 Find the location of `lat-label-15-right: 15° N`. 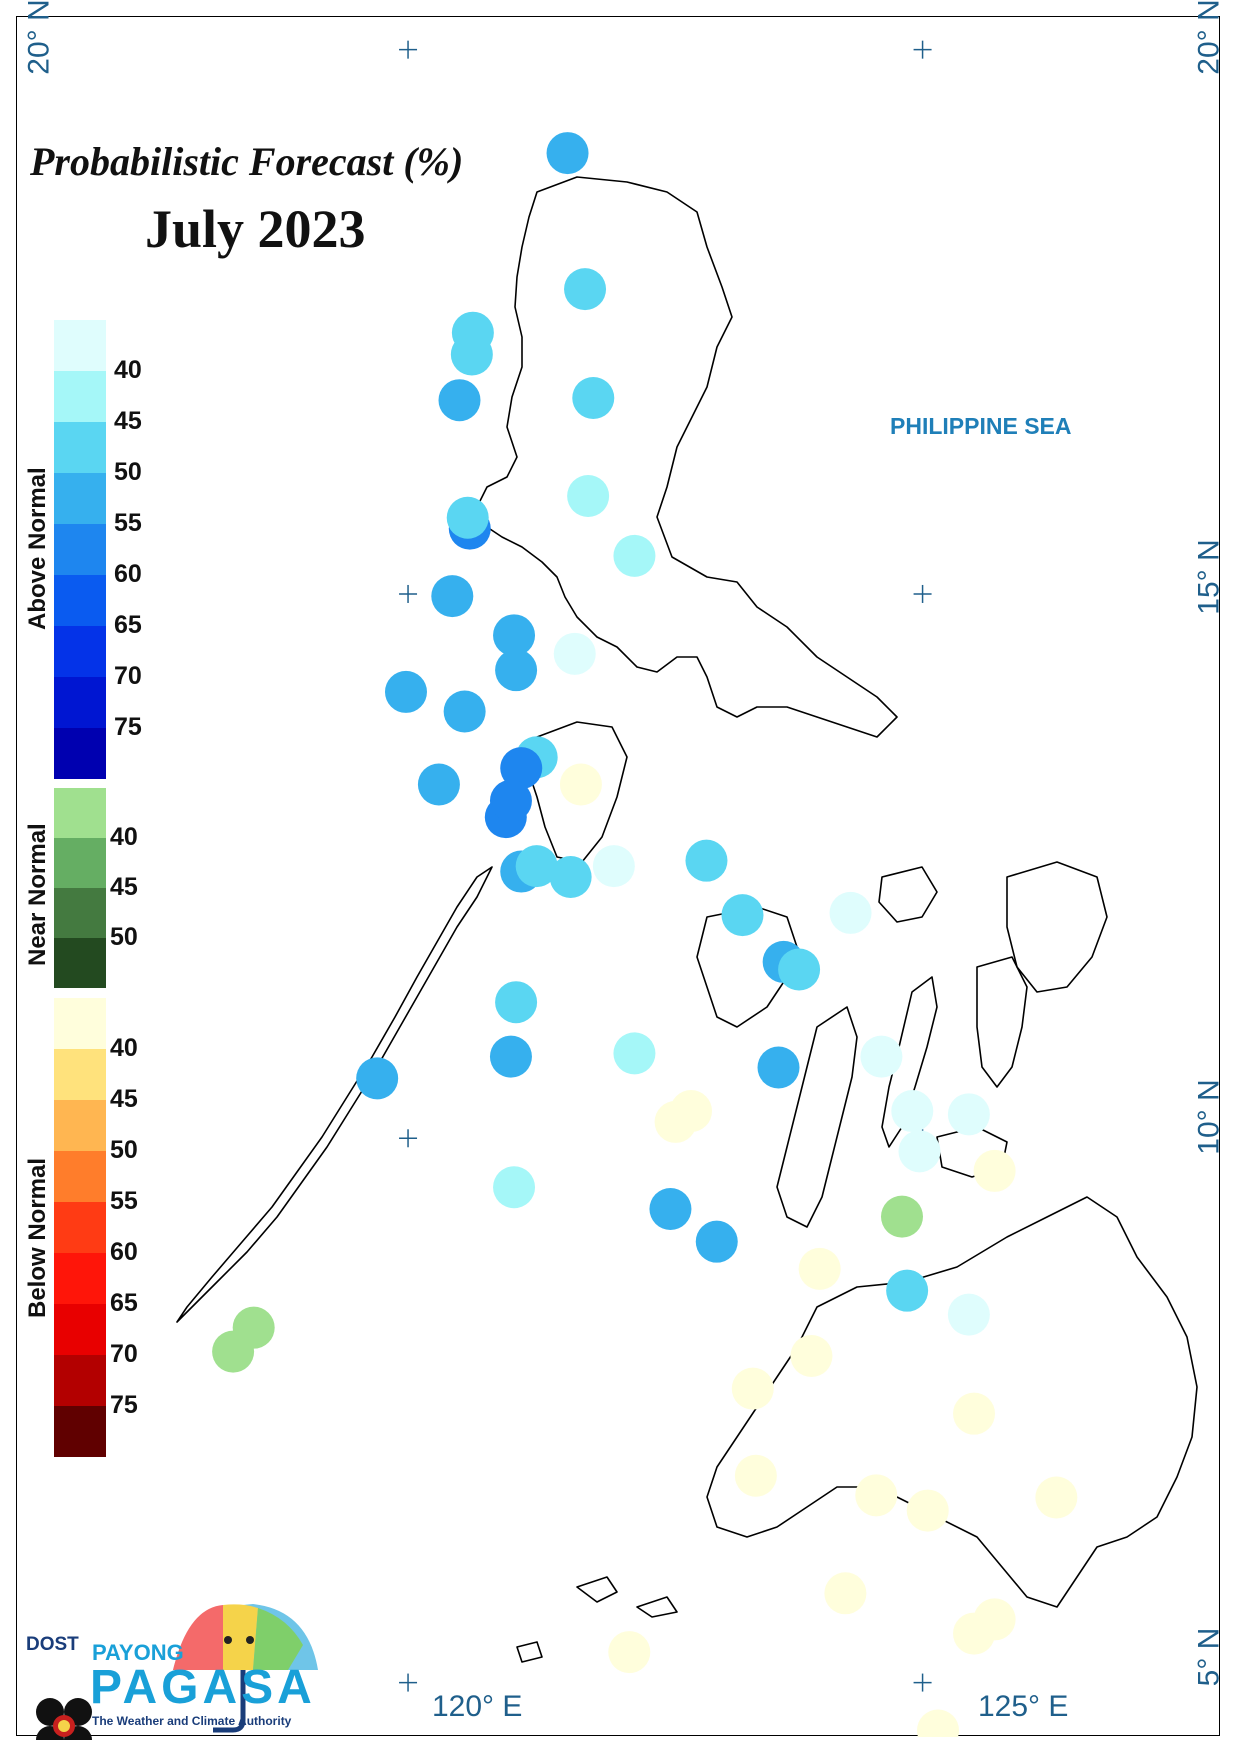

lat-label-15-right: 15° N is located at coordinates (1209, 577).